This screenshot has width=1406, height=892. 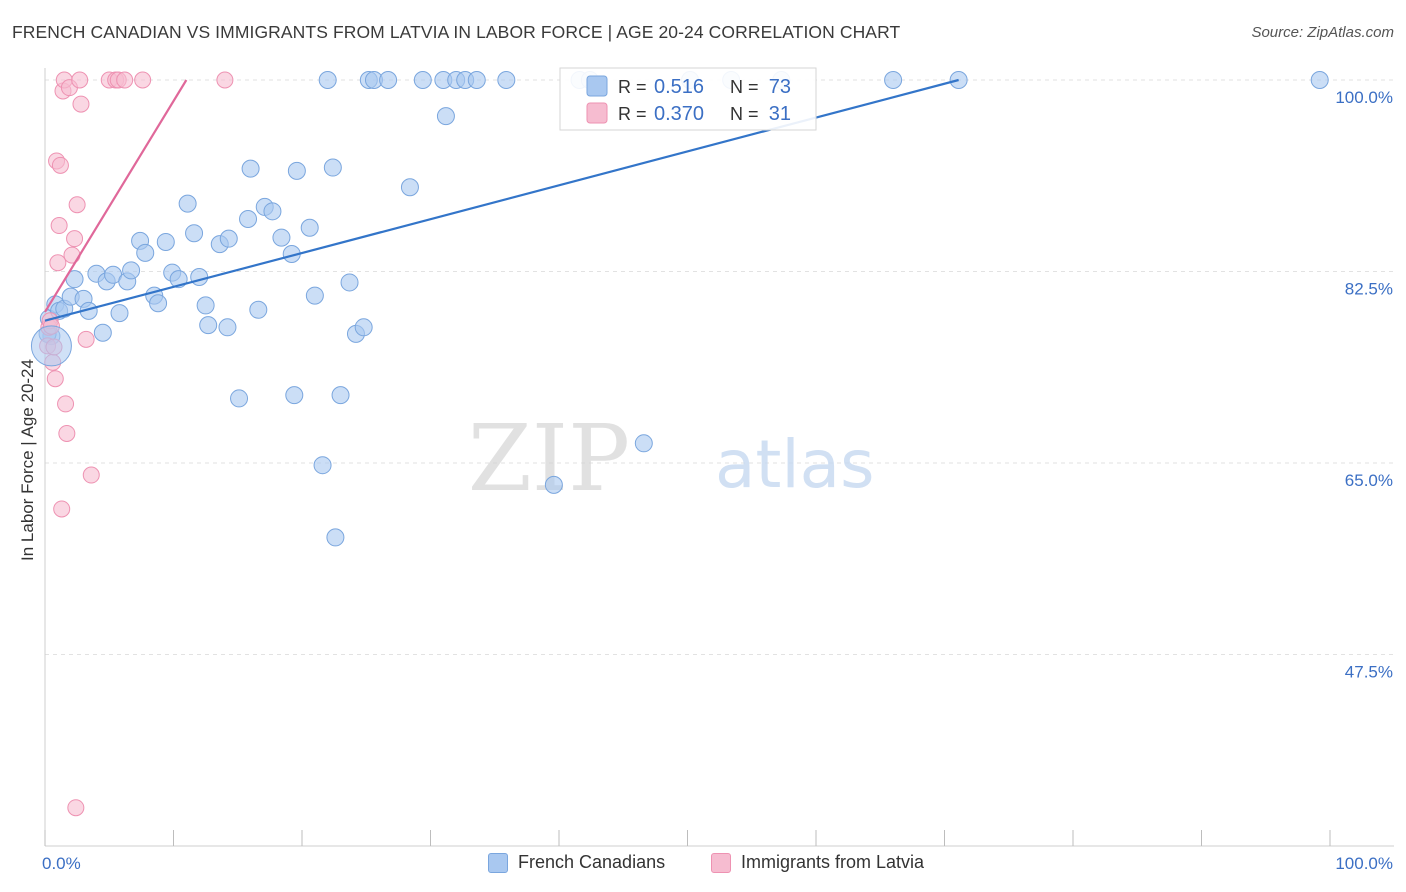 I want to click on y-tick-label: 100.0%, so click(x=1364, y=97).